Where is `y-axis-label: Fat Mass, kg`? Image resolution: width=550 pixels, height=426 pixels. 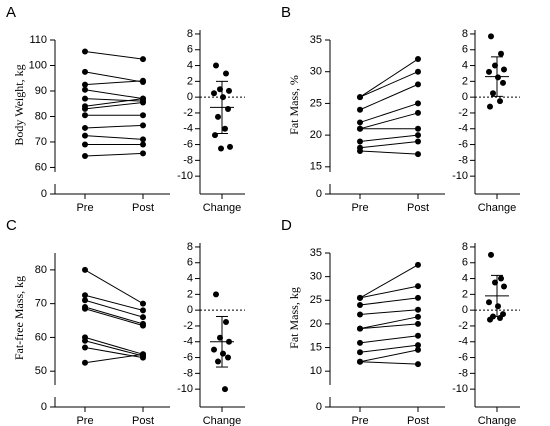
y-axis-label: Fat Mass, kg is located at coordinates (294, 318).